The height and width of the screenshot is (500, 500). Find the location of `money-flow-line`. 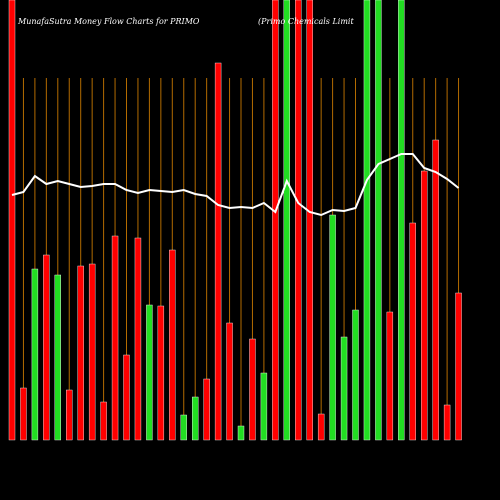

money-flow-line is located at coordinates (235, 185).